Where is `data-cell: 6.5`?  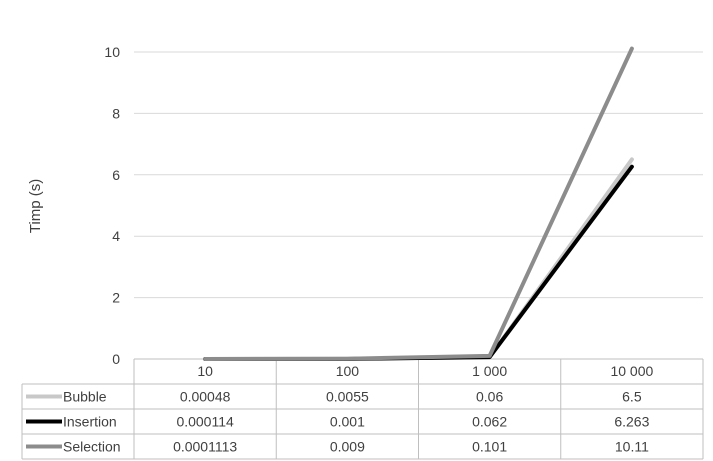 data-cell: 6.5 is located at coordinates (632, 397).